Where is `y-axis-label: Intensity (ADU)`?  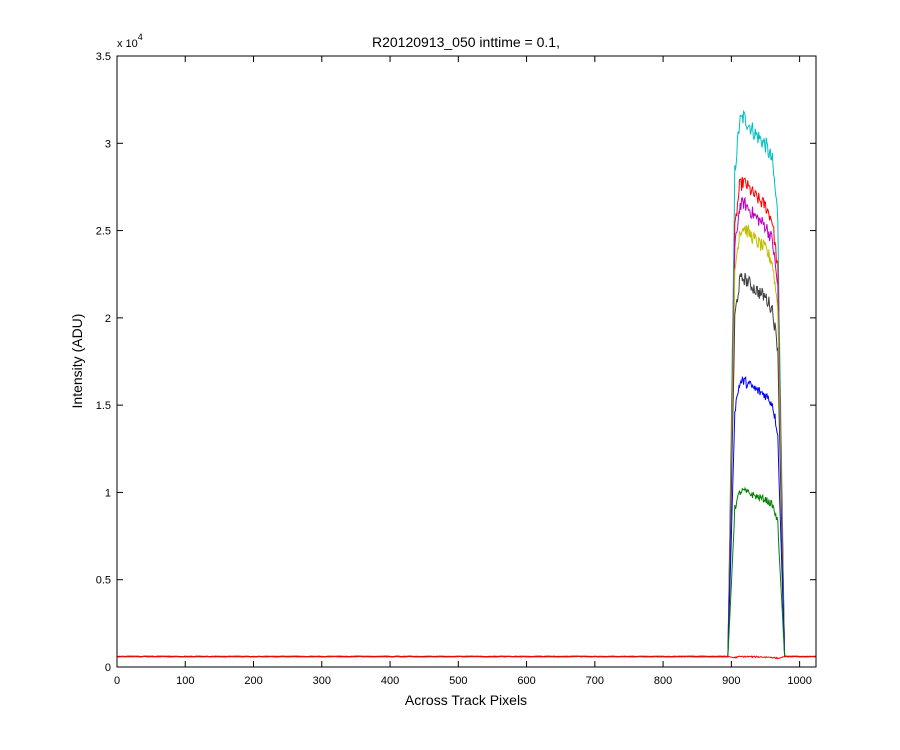
y-axis-label: Intensity (ADU) is located at coordinates (77, 361).